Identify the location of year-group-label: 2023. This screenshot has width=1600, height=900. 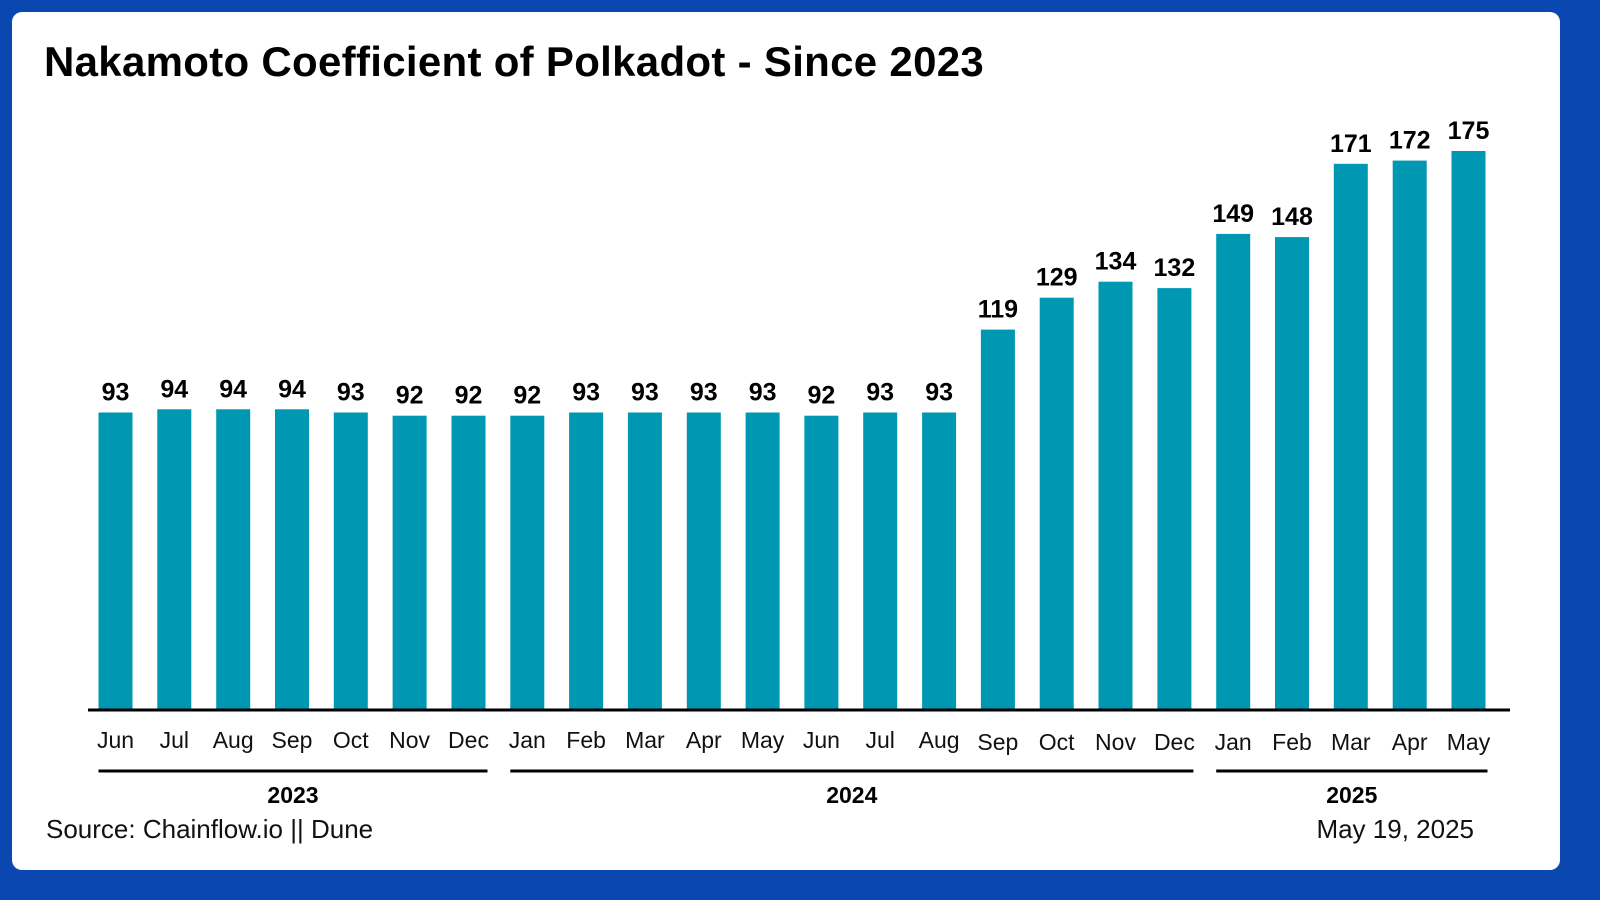
(292, 795).